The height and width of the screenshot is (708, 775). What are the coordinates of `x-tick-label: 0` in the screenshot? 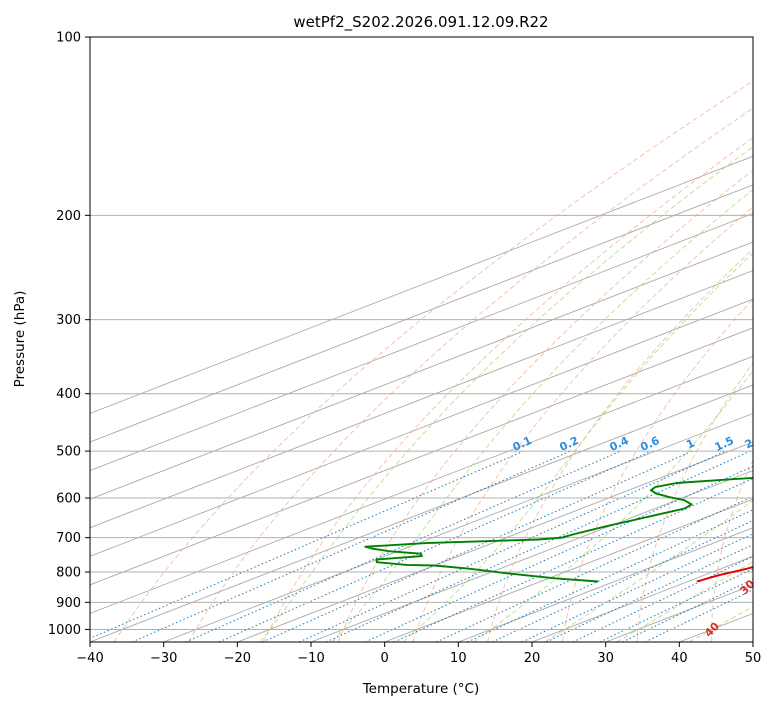 It's located at (385, 658).